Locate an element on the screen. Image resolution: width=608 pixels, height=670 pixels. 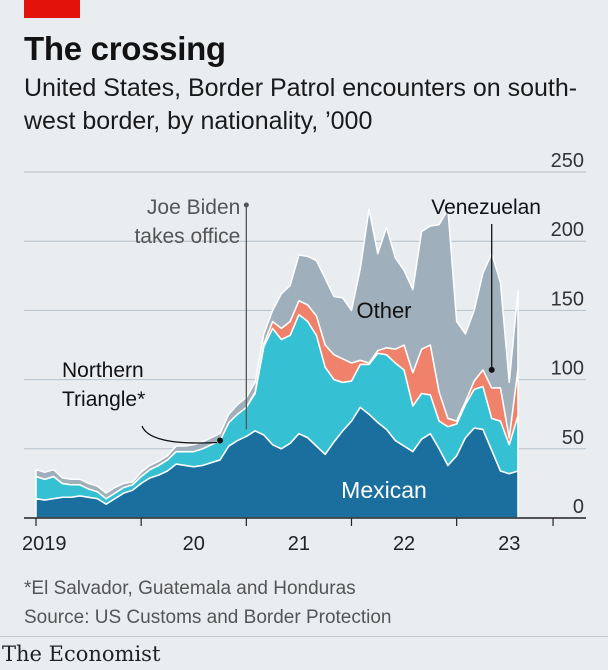
northern-triangle-leader is located at coordinates (179, 434).